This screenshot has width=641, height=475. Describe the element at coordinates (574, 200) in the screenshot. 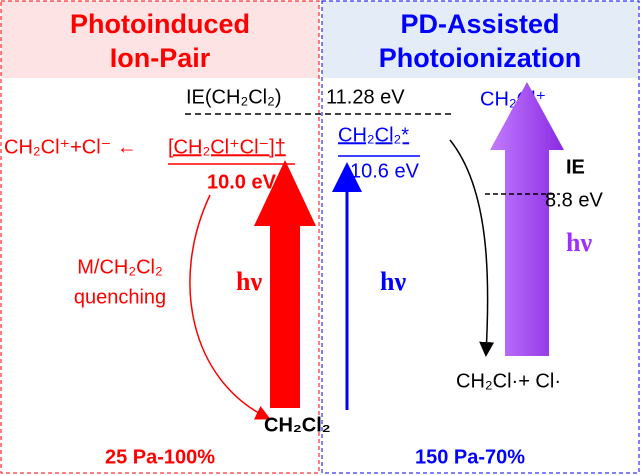

I see `ie-right-value: 8.8 eV` at that location.